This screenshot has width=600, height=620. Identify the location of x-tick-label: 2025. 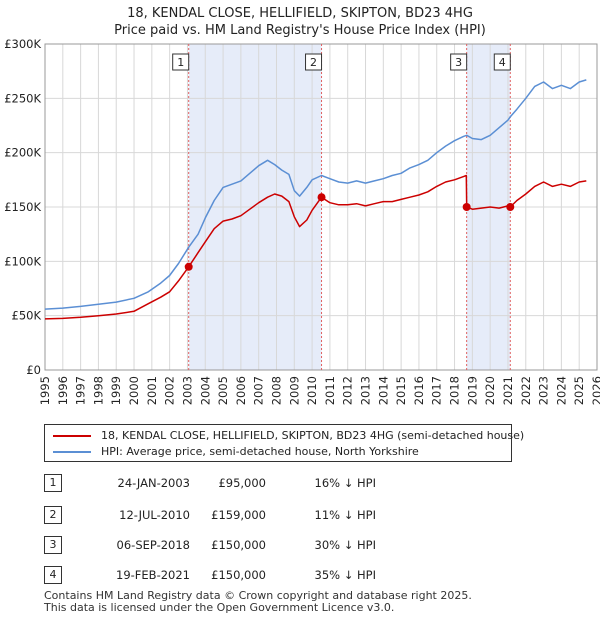
(579, 390).